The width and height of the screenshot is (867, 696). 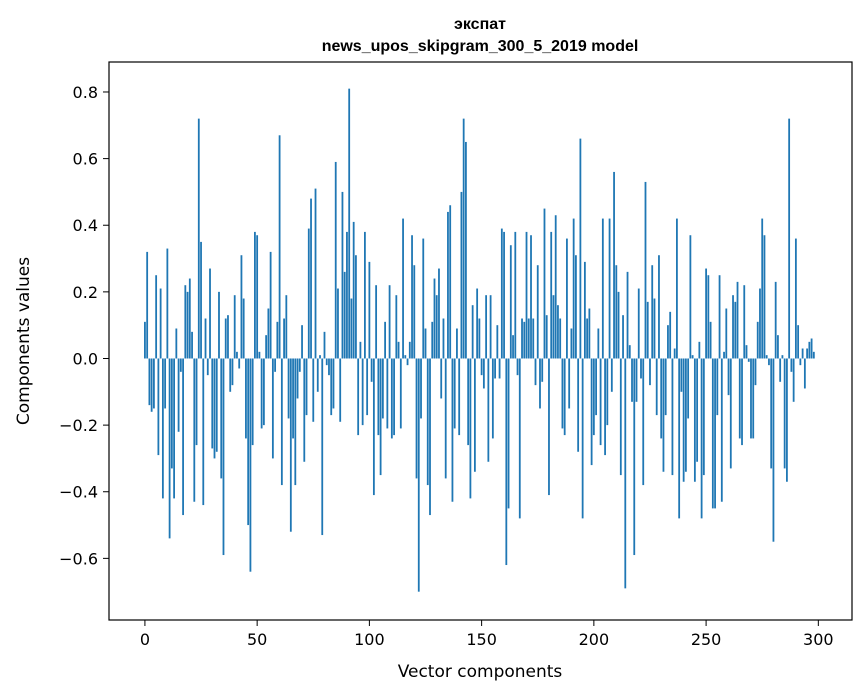 I want to click on x-axis-label: Vector components, so click(x=480, y=672).